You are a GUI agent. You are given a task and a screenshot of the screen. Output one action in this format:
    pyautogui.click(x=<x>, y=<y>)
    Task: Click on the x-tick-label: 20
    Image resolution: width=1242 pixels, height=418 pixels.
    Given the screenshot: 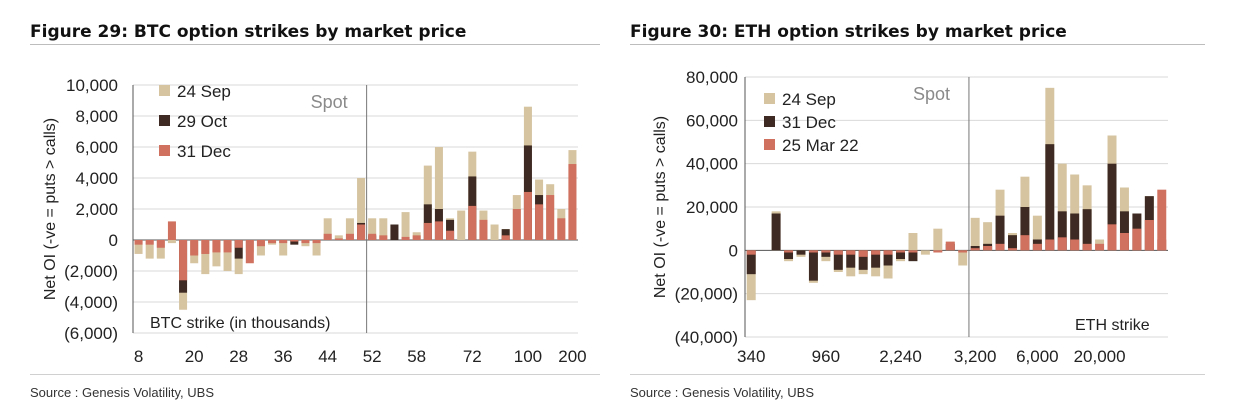 What is the action you would take?
    pyautogui.click(x=194, y=356)
    